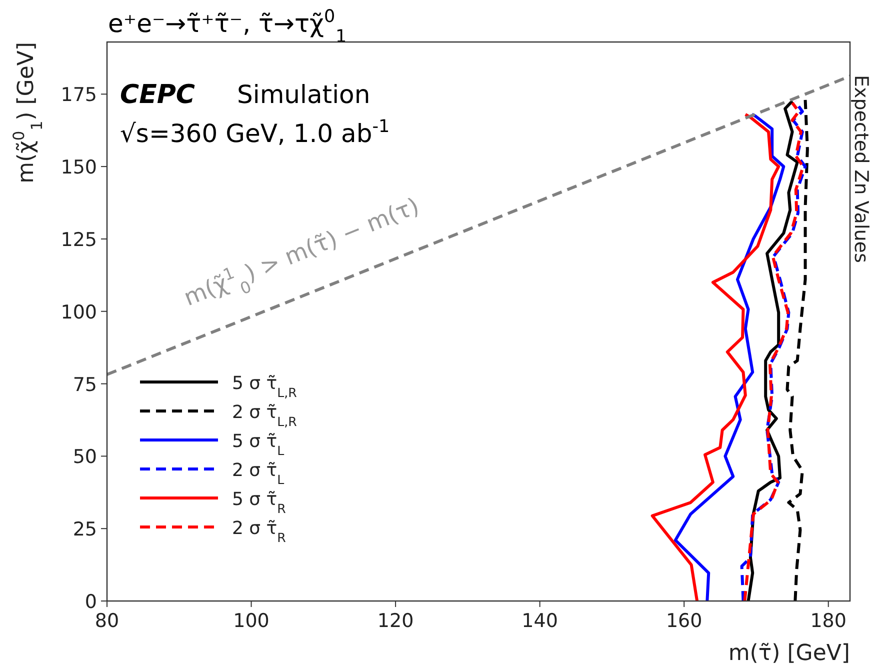 The image size is (877, 670). I want to click on annotation: CEPC, so click(157, 95).